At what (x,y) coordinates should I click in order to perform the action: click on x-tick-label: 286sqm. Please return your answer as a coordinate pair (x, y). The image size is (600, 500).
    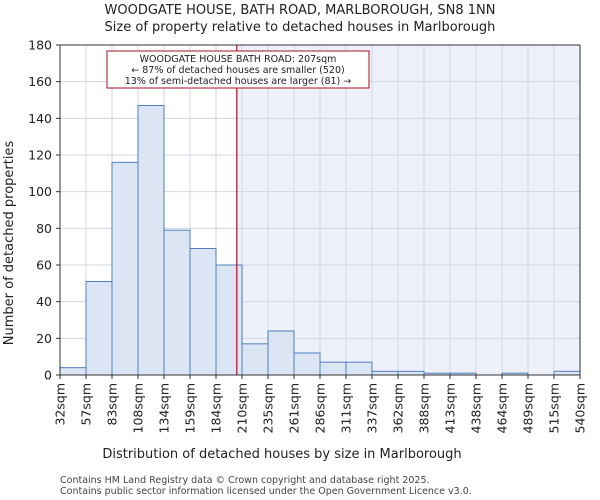
    Looking at the image, I should click on (320, 408).